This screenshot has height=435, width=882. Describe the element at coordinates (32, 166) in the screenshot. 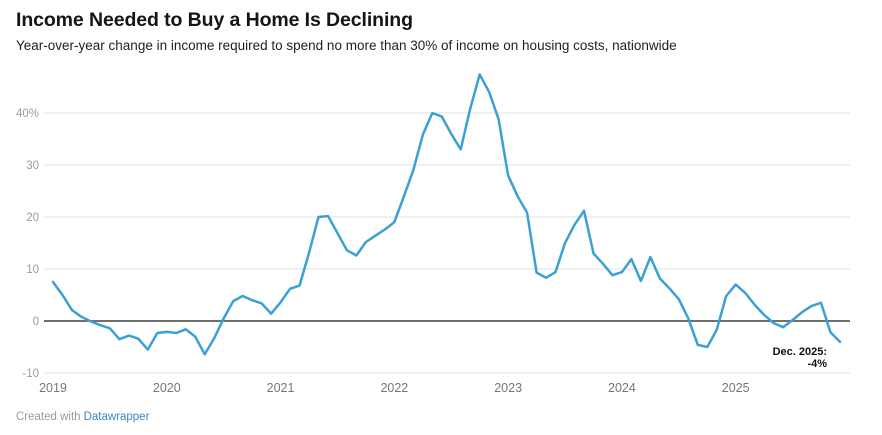

I see `y-tick-label: 30` at that location.